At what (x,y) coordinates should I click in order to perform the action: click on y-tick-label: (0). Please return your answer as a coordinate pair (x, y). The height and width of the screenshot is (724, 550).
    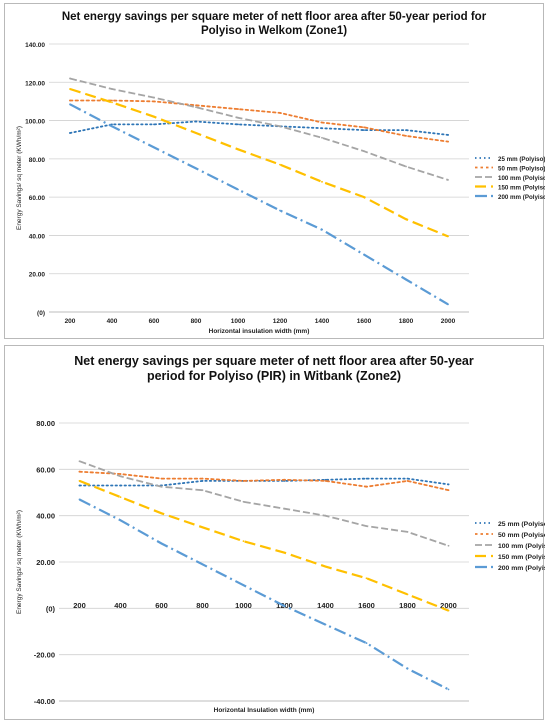
    Looking at the image, I should click on (51, 608).